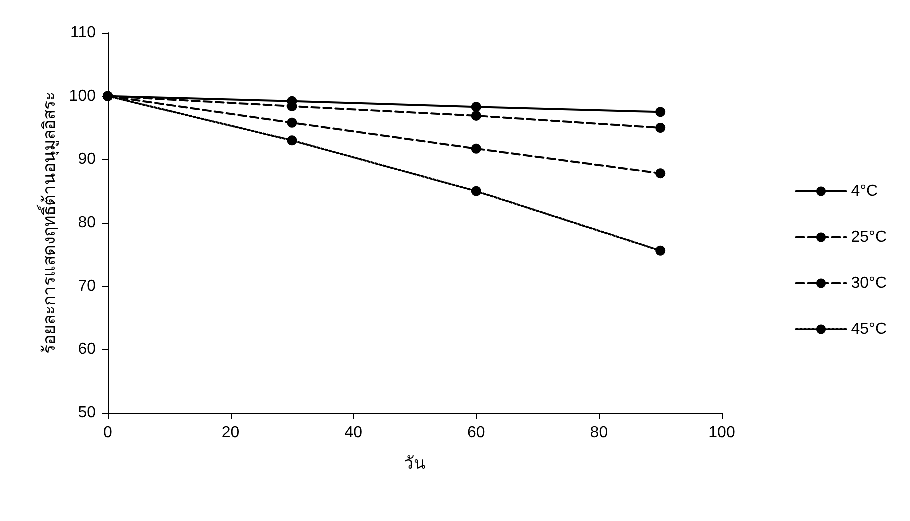  Describe the element at coordinates (83, 33) in the screenshot. I see `y-tick-label: 110` at that location.